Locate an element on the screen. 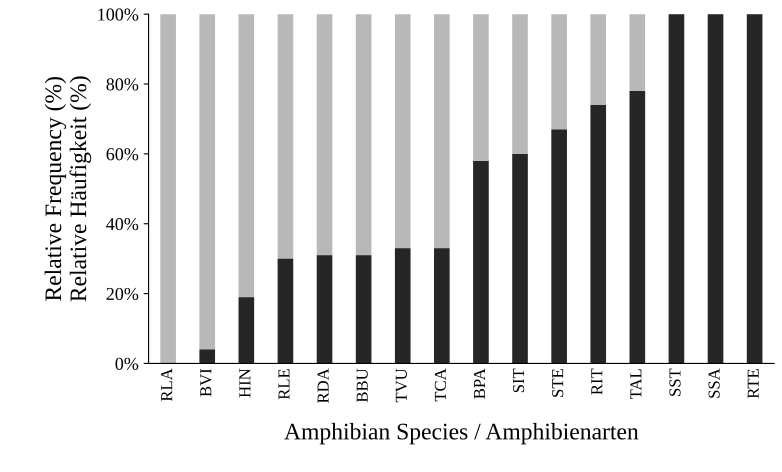 The width and height of the screenshot is (782, 472). x-tick-label: TVU is located at coordinates (401, 385).